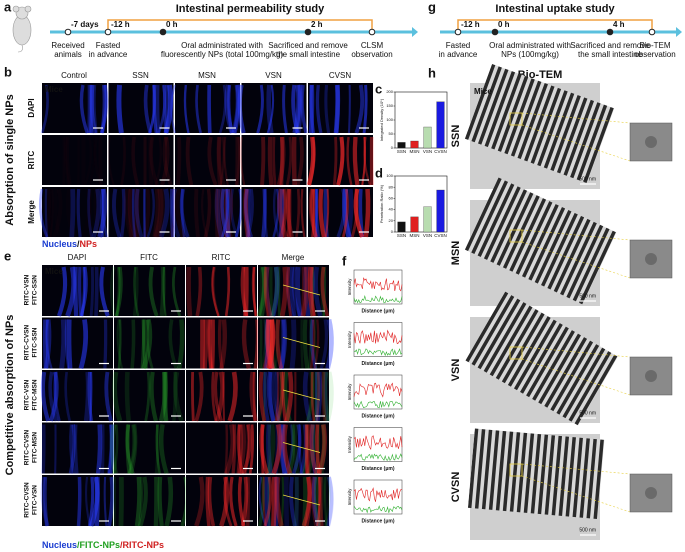 The image size is (685, 552). I want to click on profile-line, so click(301, 342).